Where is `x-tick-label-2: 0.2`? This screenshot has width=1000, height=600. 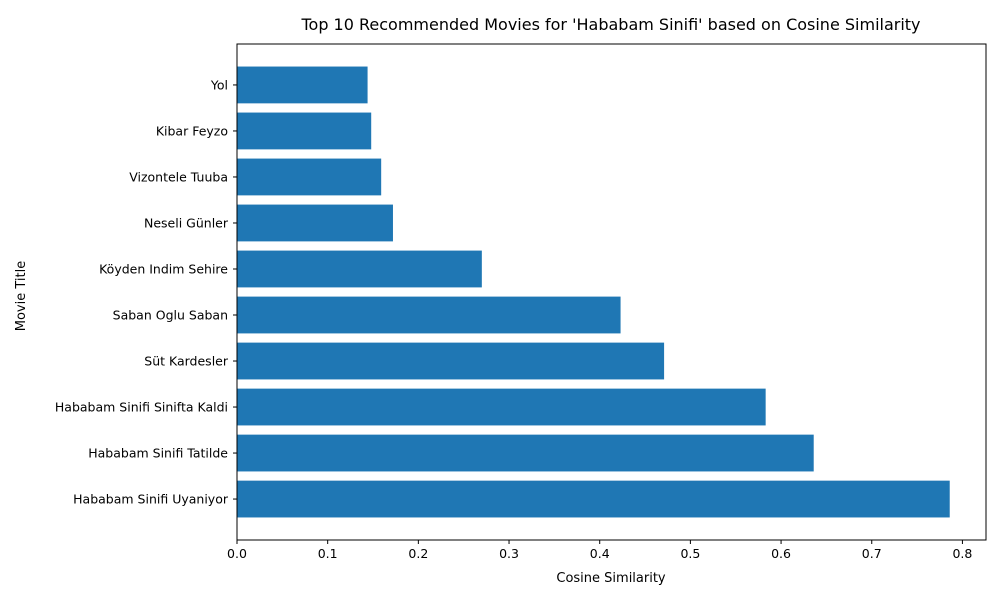 x-tick-label-2: 0.2 is located at coordinates (418, 553).